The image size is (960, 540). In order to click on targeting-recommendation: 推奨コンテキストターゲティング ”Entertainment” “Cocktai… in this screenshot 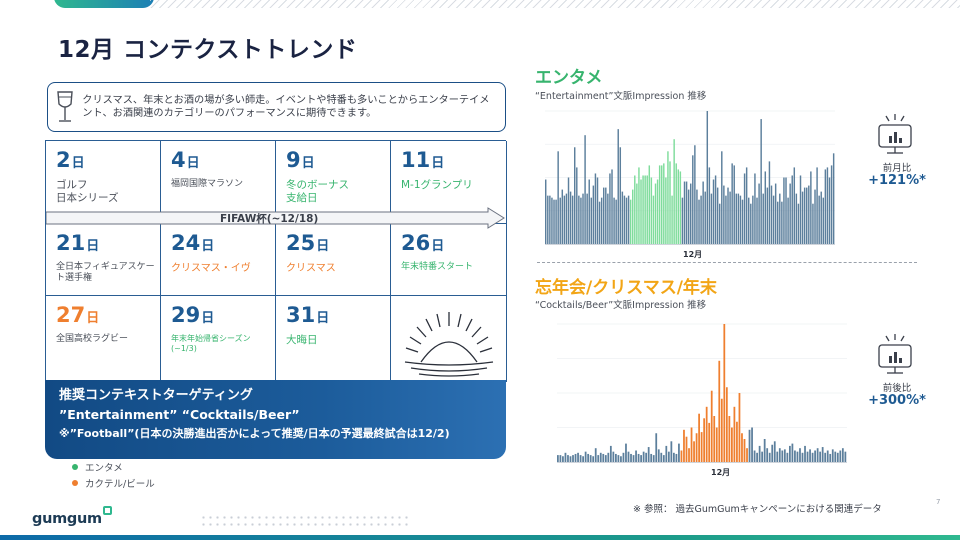, I will do `click(275, 419)`.